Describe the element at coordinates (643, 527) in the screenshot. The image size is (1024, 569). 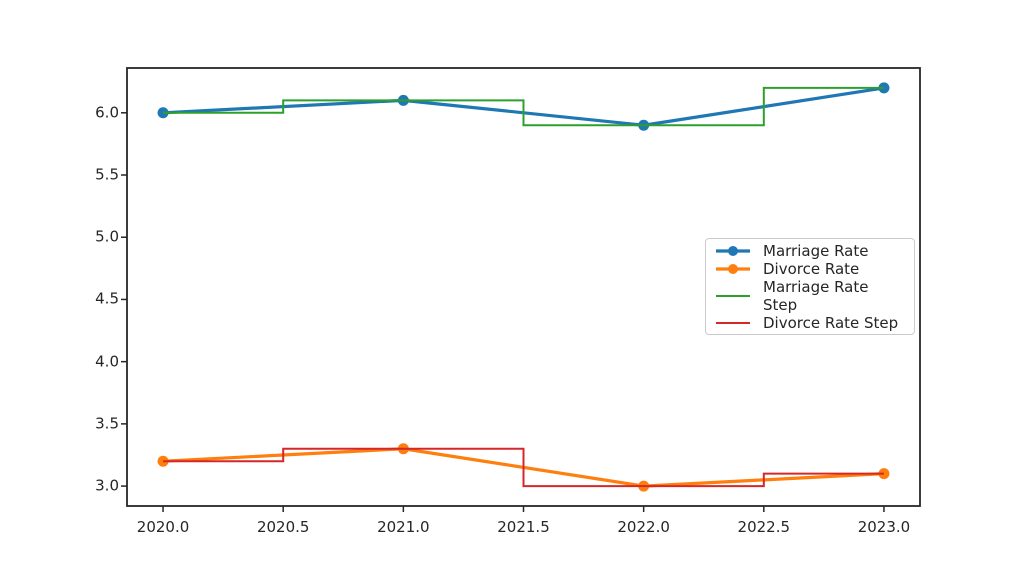
I see `x-tick-label: 2022.0` at that location.